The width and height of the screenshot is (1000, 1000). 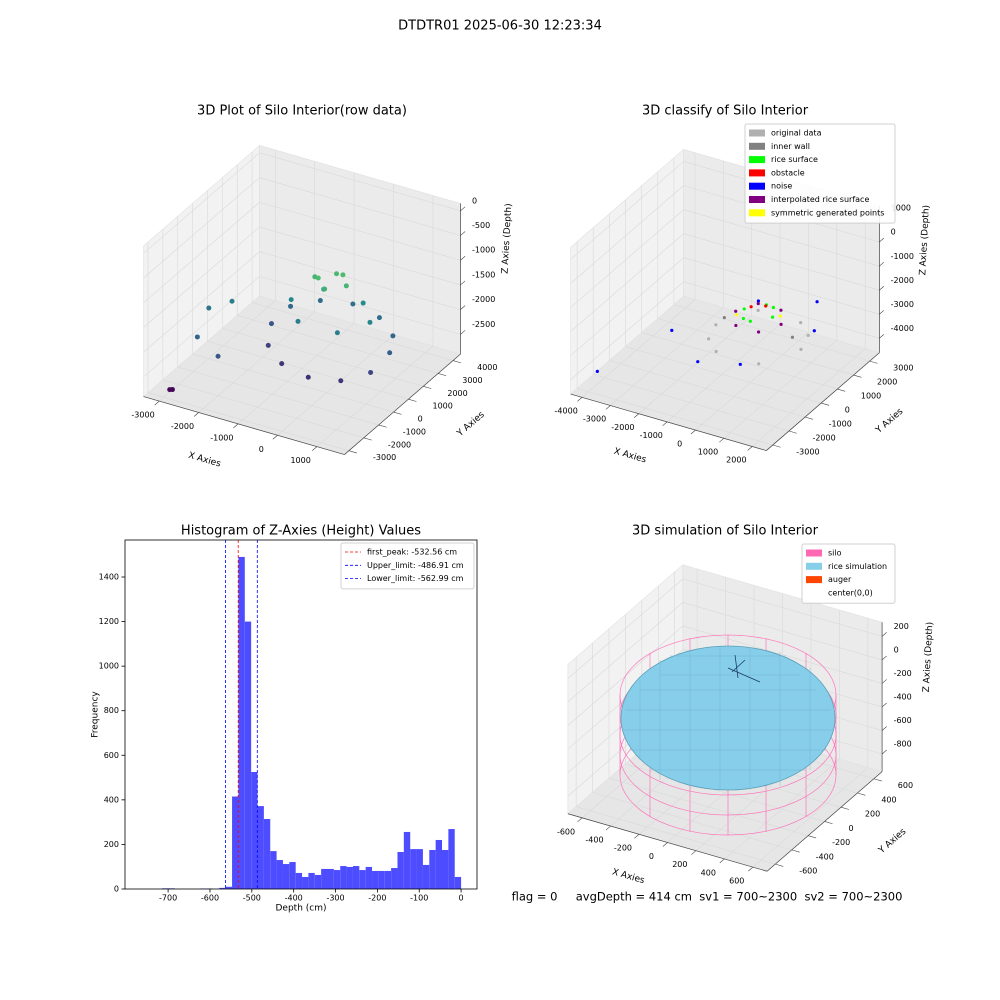 What do you see at coordinates (302, 111) in the screenshot?
I see `subplot-title: 3D Plot of Silo Interior(row data)` at bounding box center [302, 111].